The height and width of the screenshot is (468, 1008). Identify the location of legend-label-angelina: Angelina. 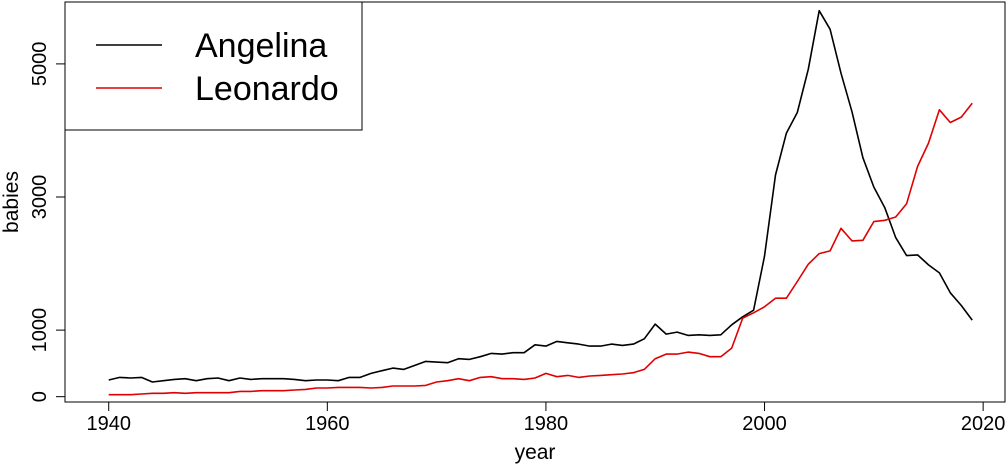
(261, 46).